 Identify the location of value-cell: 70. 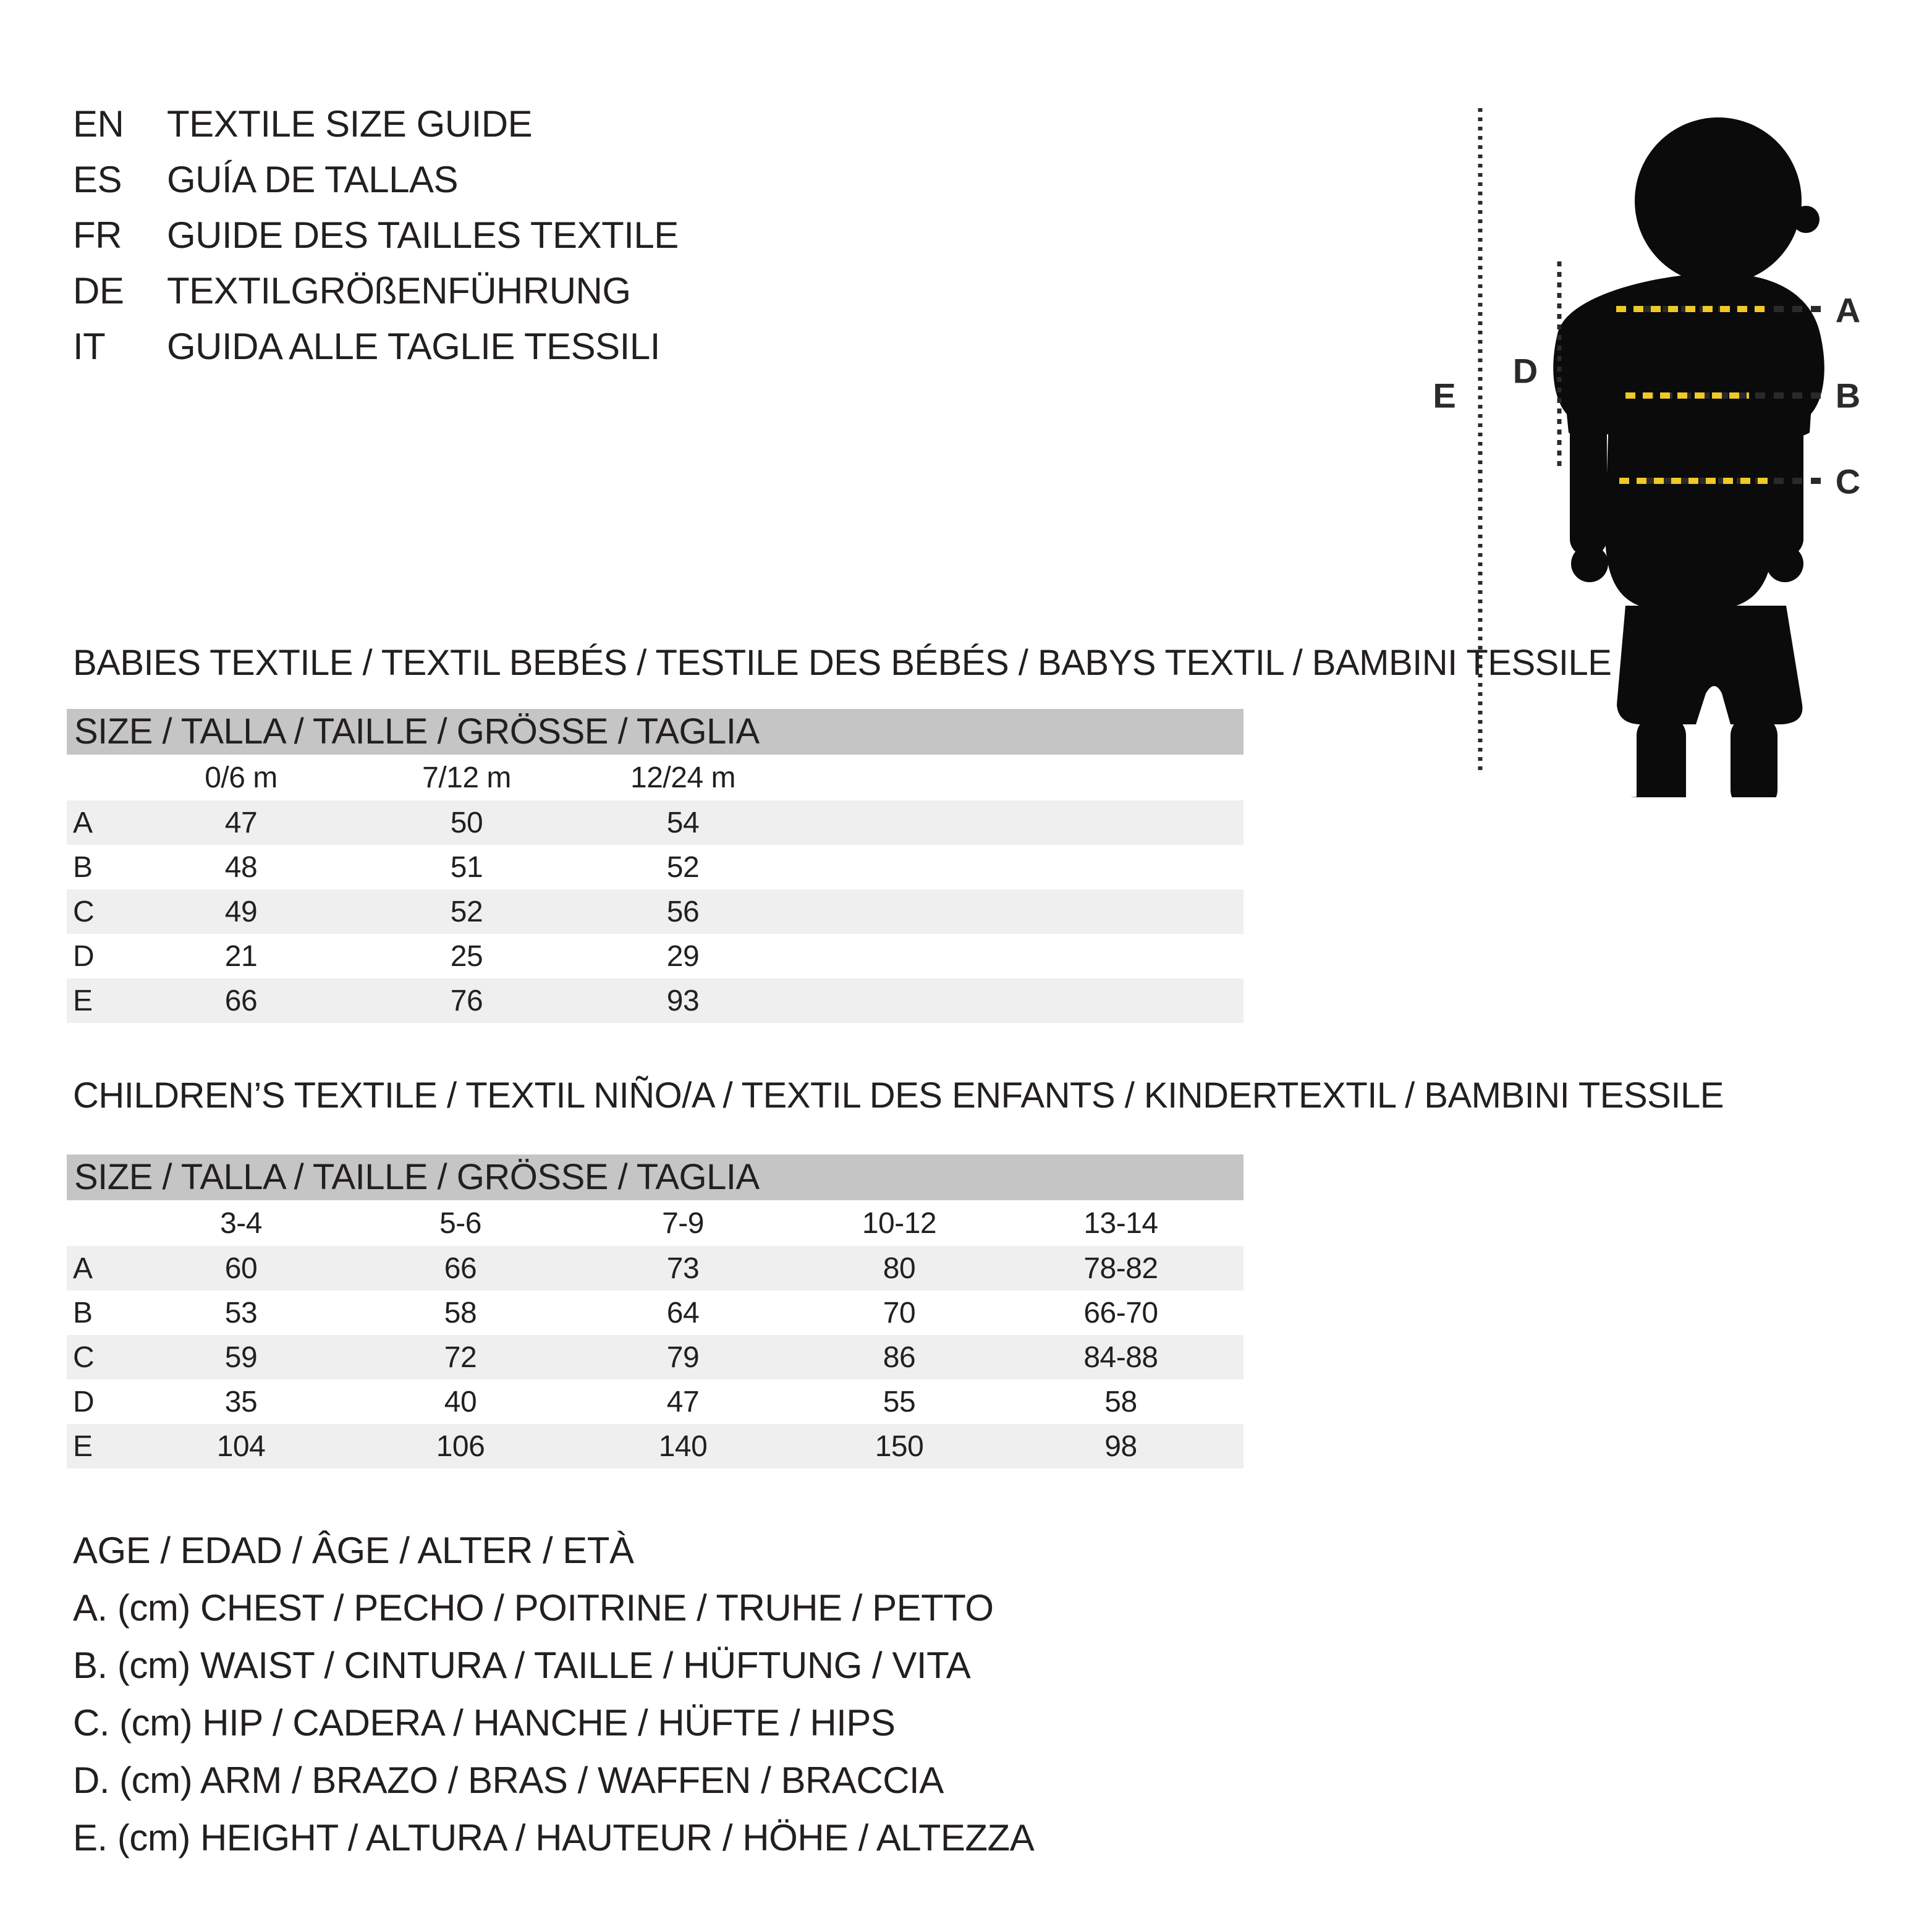
(899, 1312).